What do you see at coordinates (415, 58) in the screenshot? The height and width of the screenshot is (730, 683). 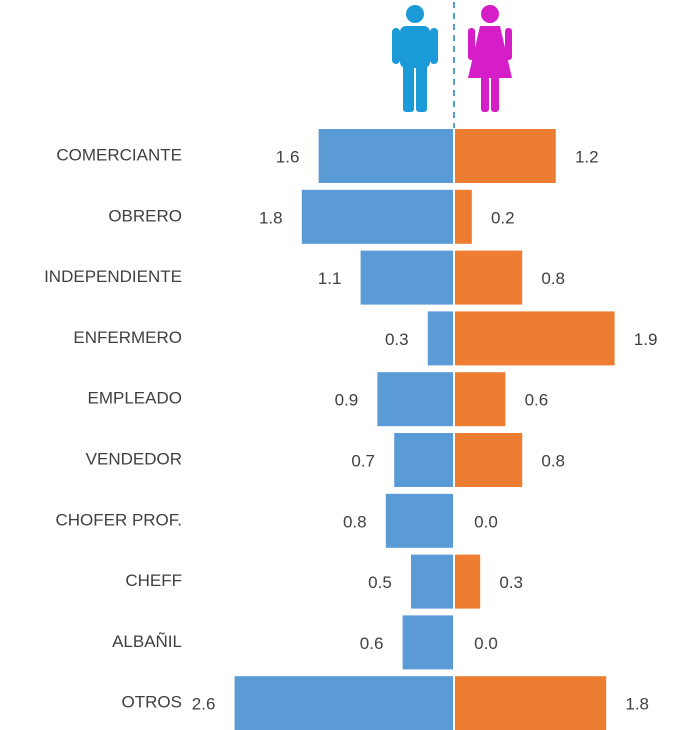 I see `male-icon` at bounding box center [415, 58].